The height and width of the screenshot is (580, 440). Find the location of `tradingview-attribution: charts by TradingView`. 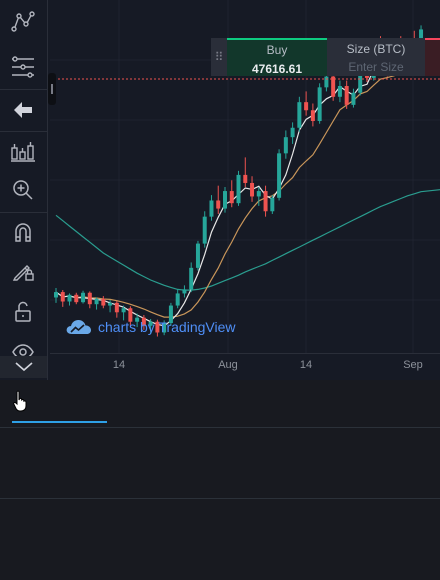

tradingview-attribution: charts by TradingView is located at coordinates (150, 327).